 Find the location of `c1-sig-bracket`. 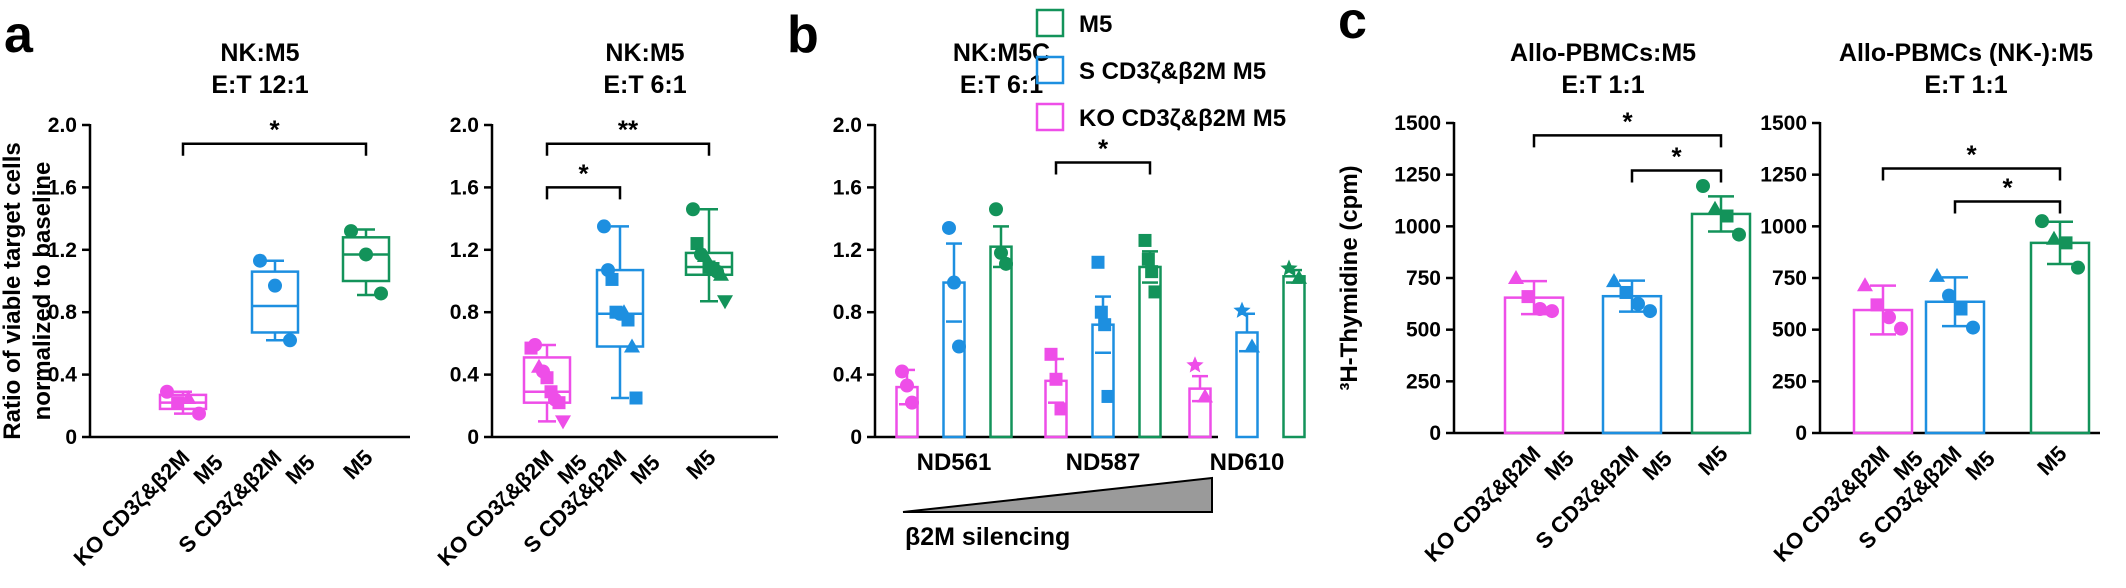

c1-sig-bracket is located at coordinates (1627, 141).